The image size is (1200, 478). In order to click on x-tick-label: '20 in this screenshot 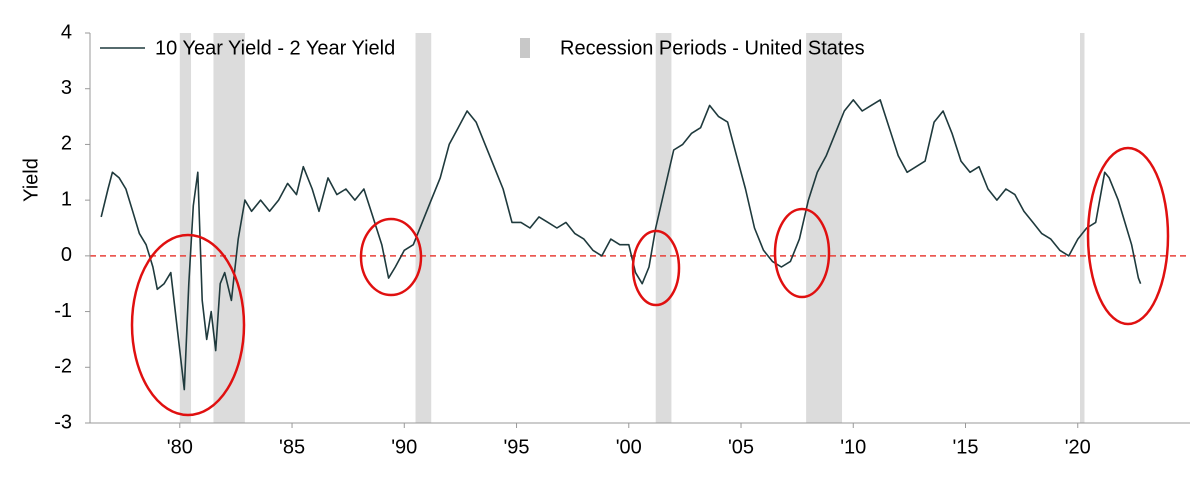, I will do `click(1078, 447)`.